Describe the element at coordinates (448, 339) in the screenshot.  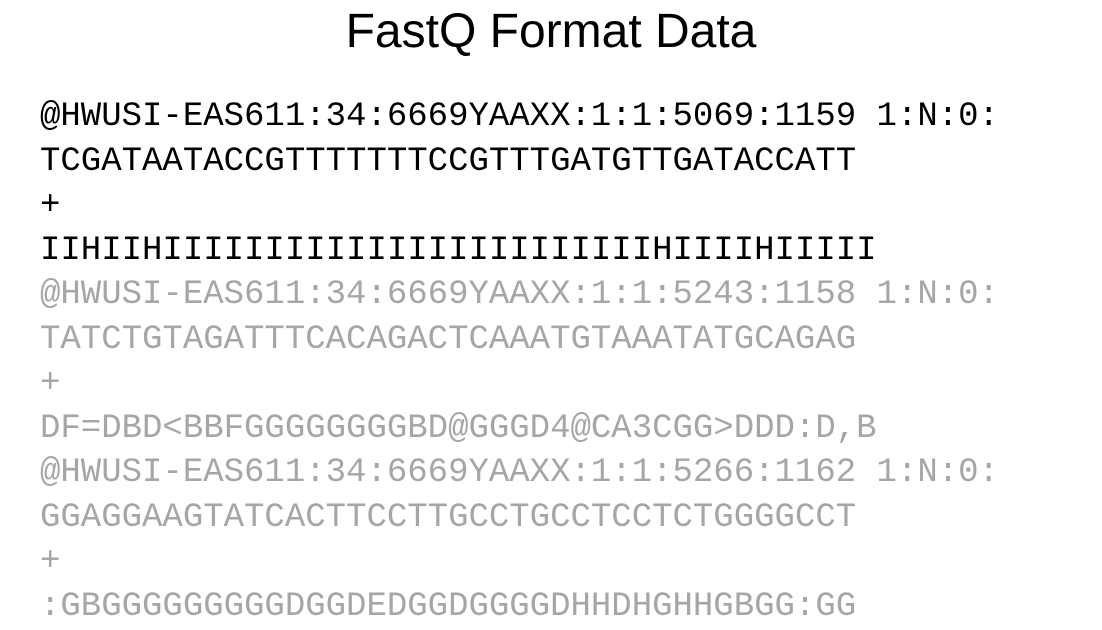
I see `record-sequence: TATCTGTAGATTTCACAGACTCAAATGTAAATATGCAGAG` at that location.